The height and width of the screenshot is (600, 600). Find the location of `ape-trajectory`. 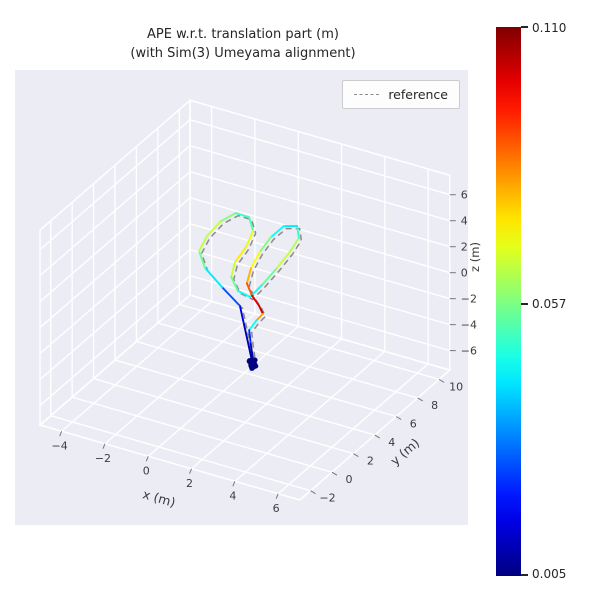

ape-trajectory is located at coordinates (249, 289).